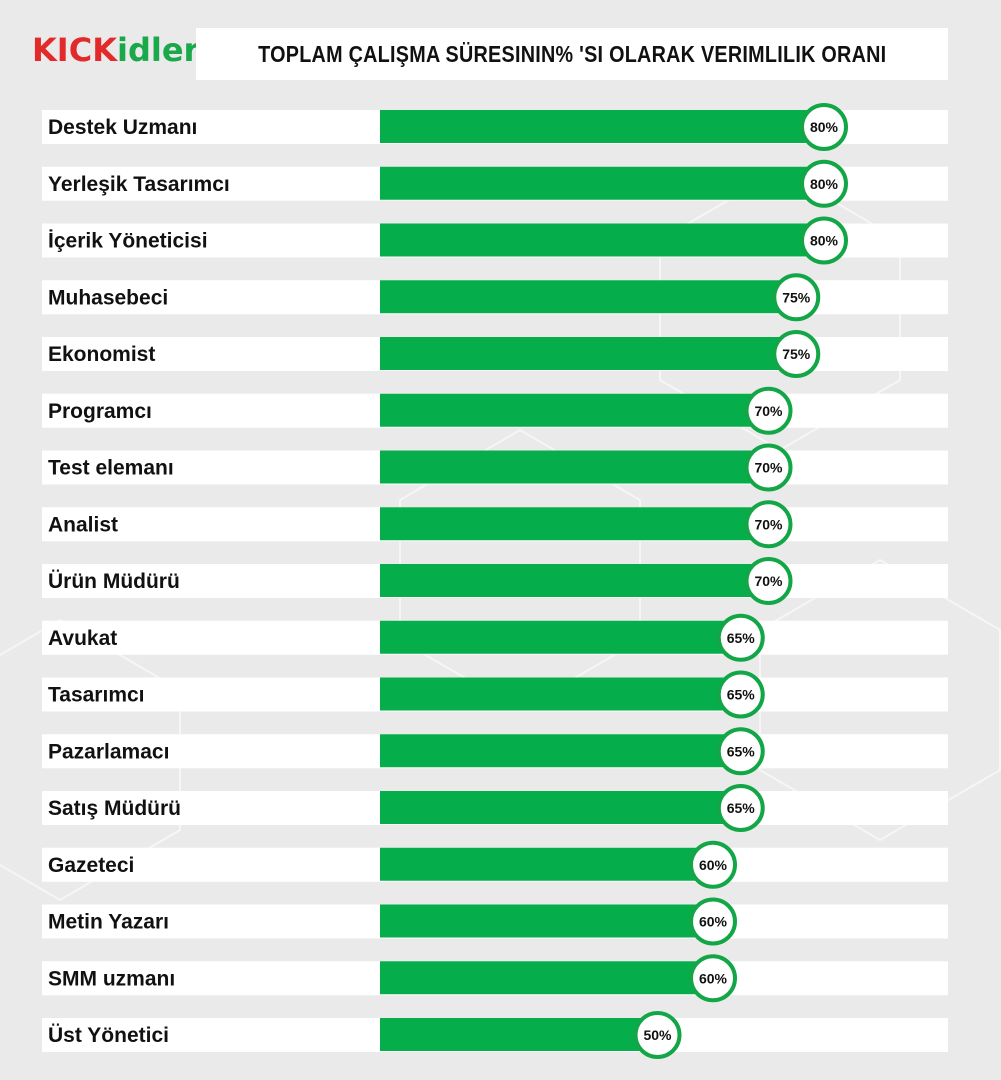 This screenshot has height=1080, width=1001. Describe the element at coordinates (114, 581) in the screenshot. I see `category-label: Ürün Müdürü` at that location.